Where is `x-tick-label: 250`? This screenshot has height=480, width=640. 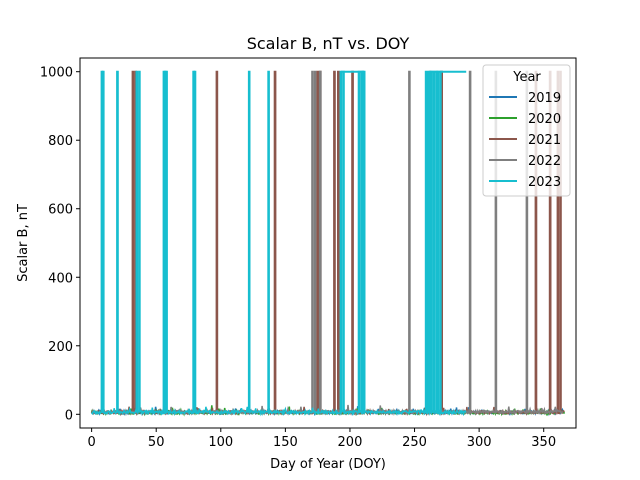 x-tick-label: 250 is located at coordinates (414, 442).